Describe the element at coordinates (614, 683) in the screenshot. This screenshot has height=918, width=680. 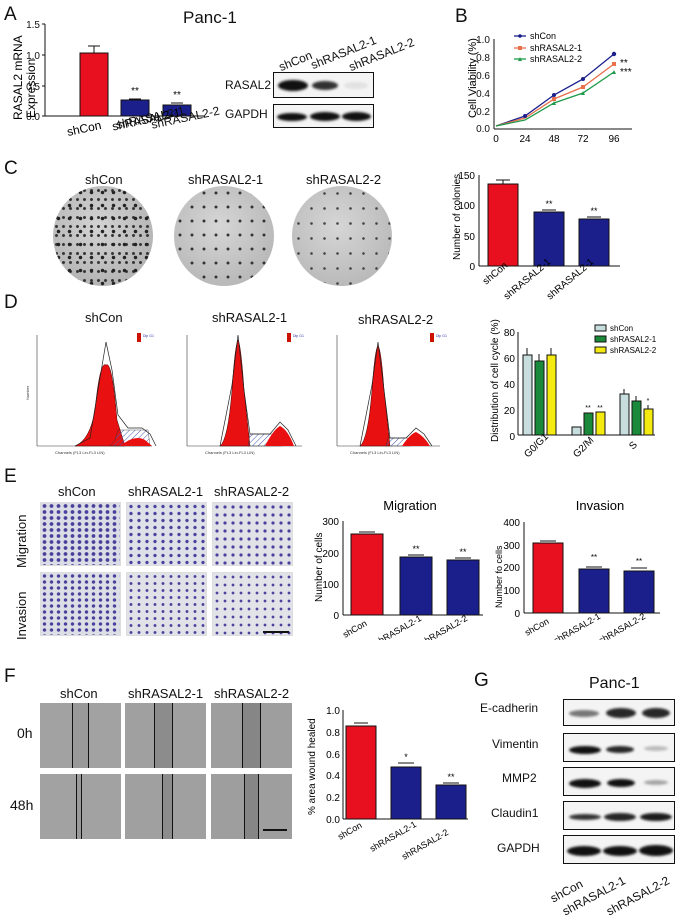
I see `panel-g-title: Panc-1` at that location.